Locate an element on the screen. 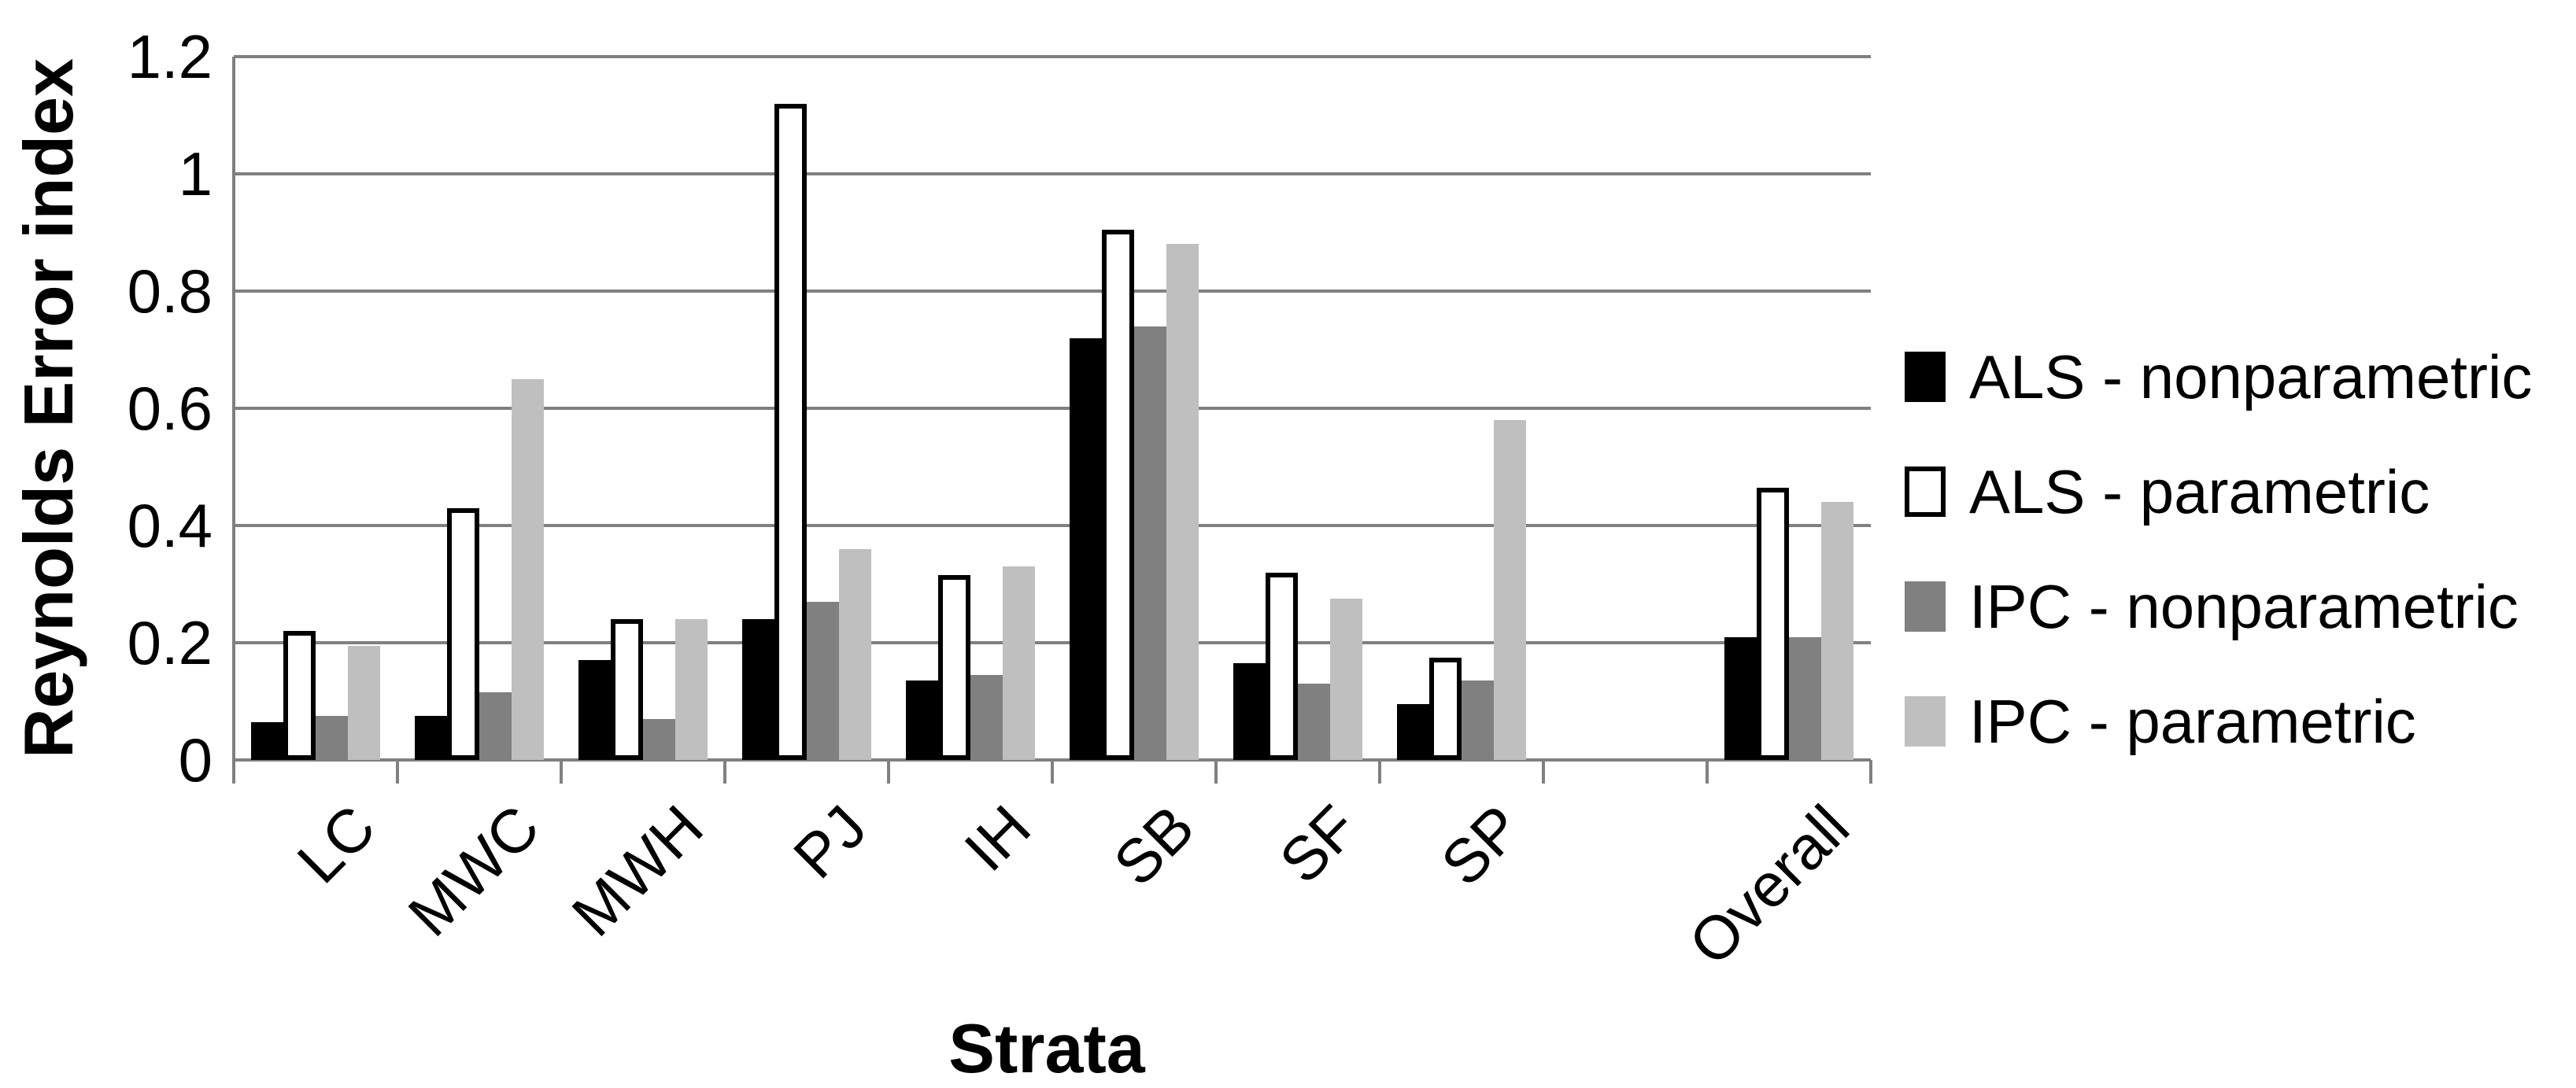  category-group-ih is located at coordinates (970, 408).